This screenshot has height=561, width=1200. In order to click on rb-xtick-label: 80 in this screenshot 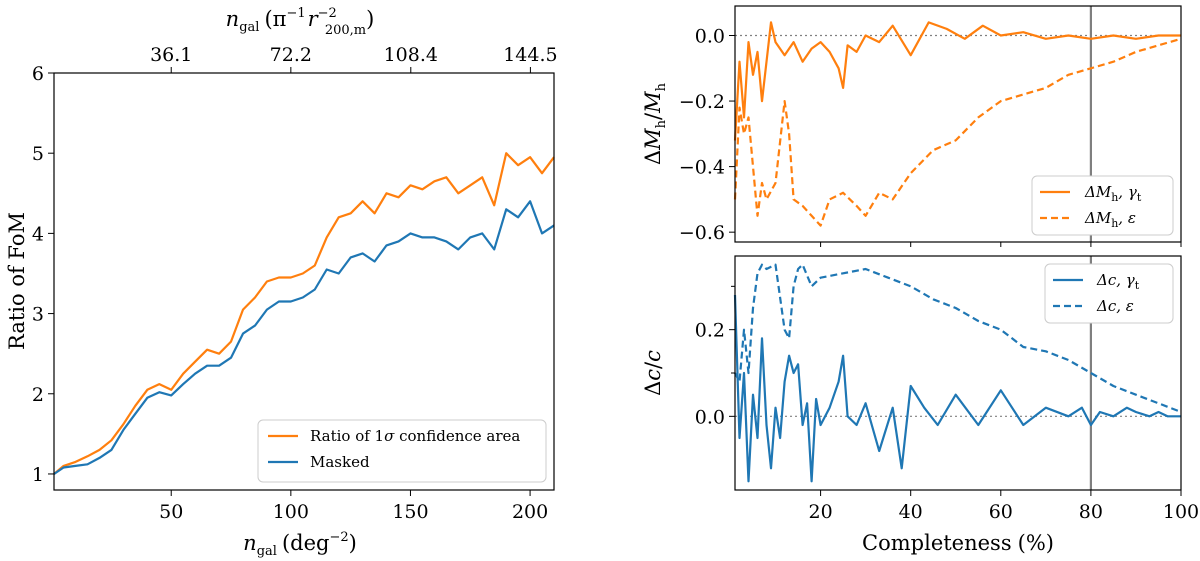, I will do `click(1091, 512)`.